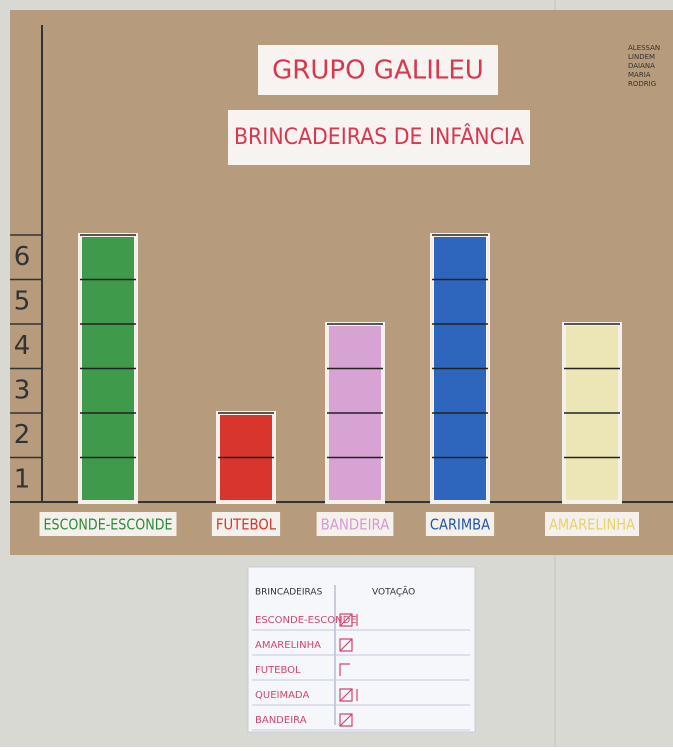 The height and width of the screenshot is (751, 673). I want to click on y-tick-label: 4, so click(22, 346).